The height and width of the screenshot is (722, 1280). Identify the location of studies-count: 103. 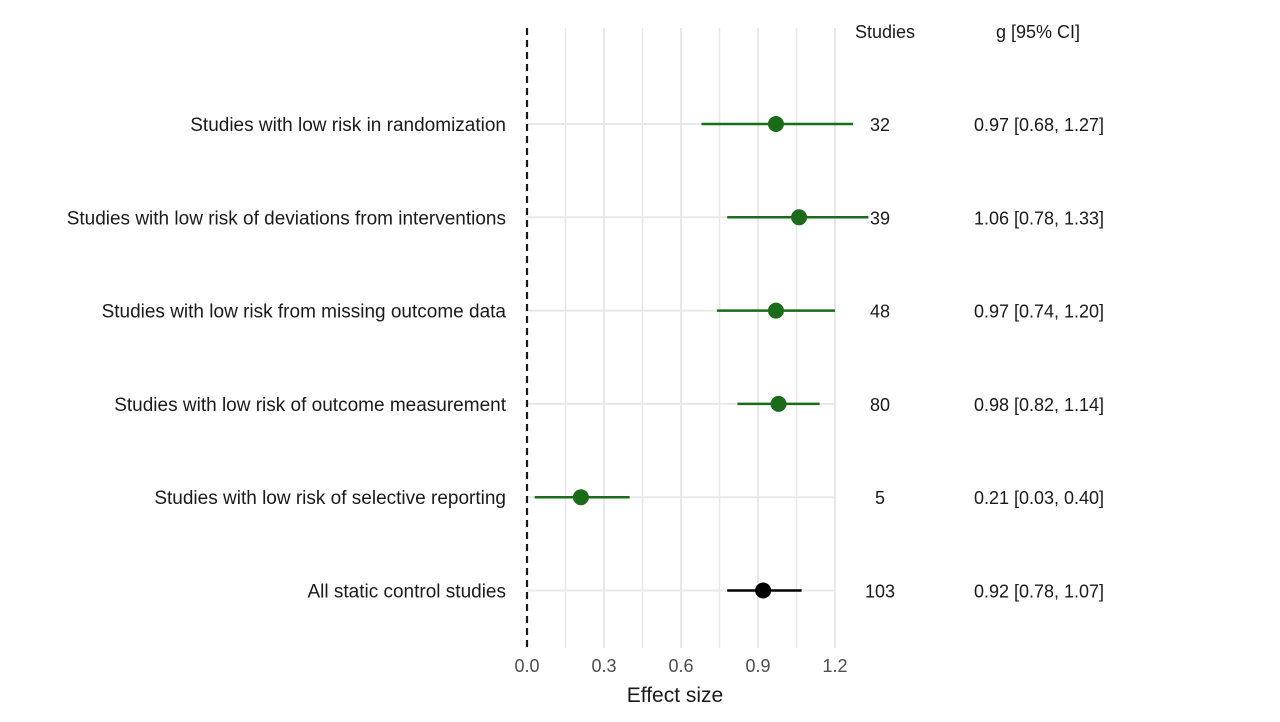
(880, 592).